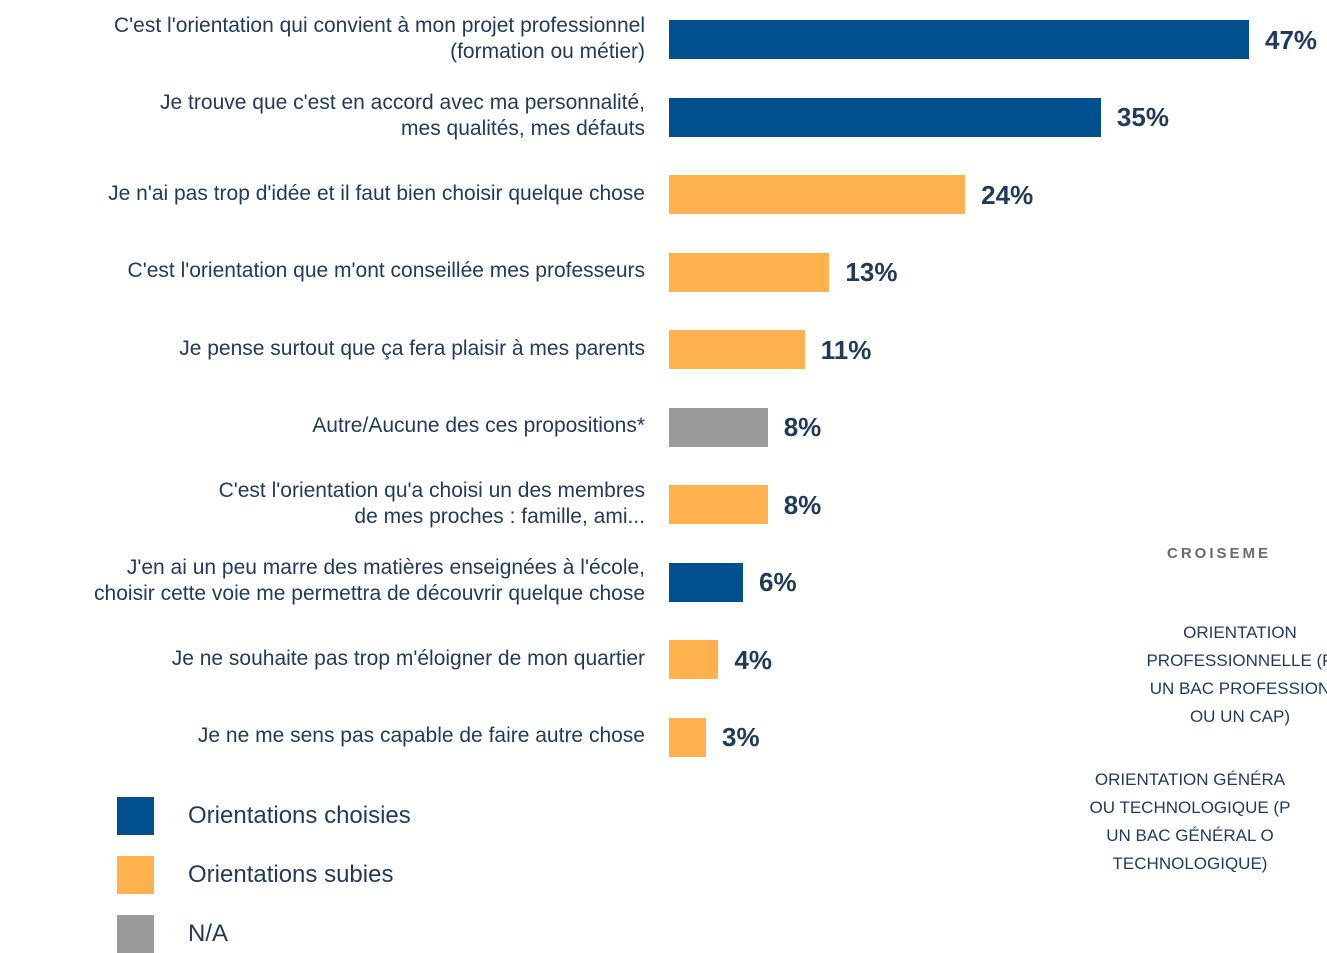 The width and height of the screenshot is (1327, 953). What do you see at coordinates (208, 933) in the screenshot?
I see `legend-label: N/A` at bounding box center [208, 933].